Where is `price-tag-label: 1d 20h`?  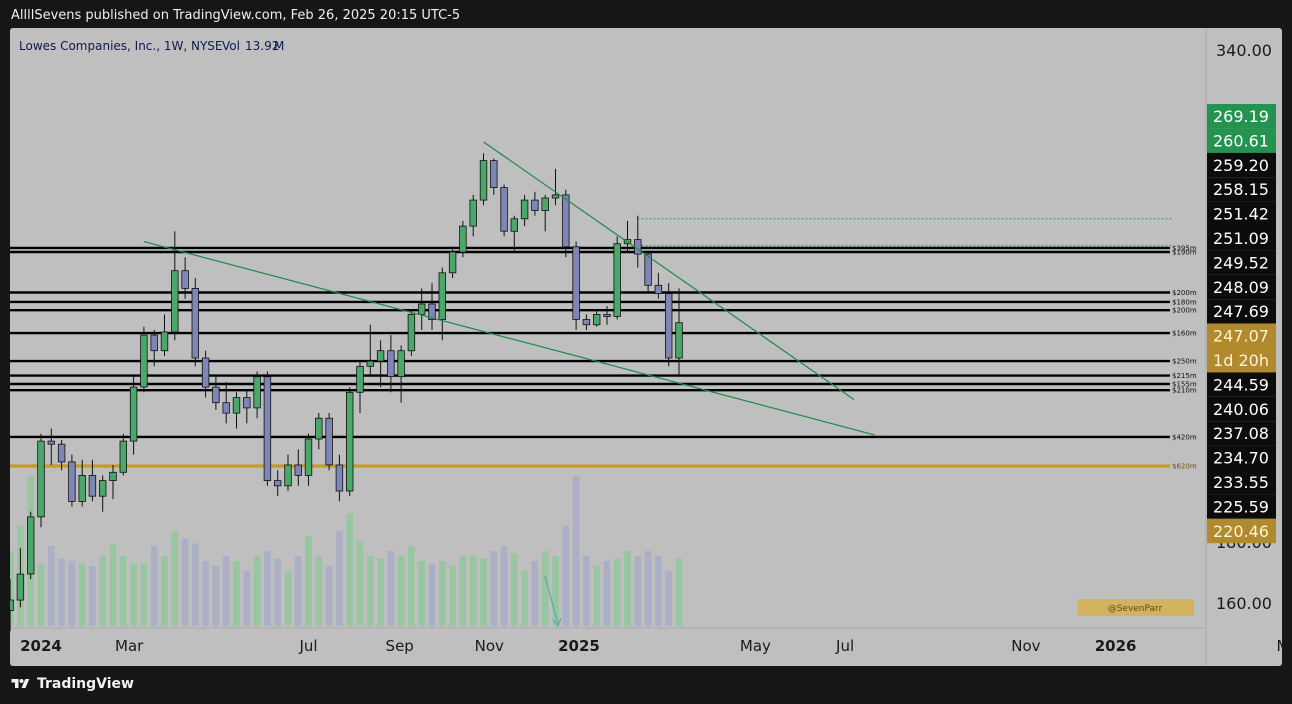 price-tag-label: 1d 20h is located at coordinates (1241, 360).